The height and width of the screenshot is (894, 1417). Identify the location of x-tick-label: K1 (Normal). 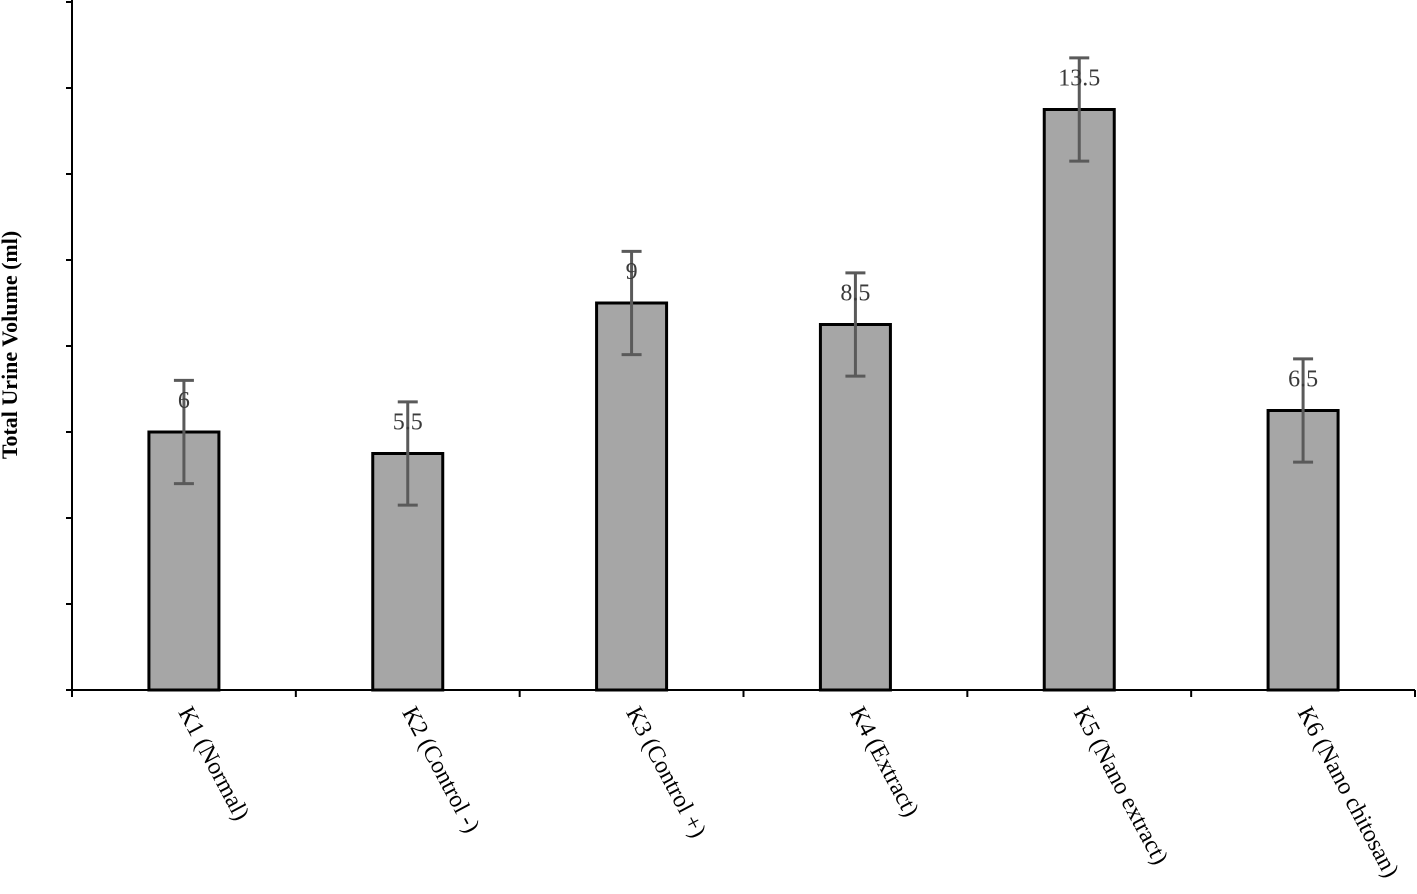
(213, 764).